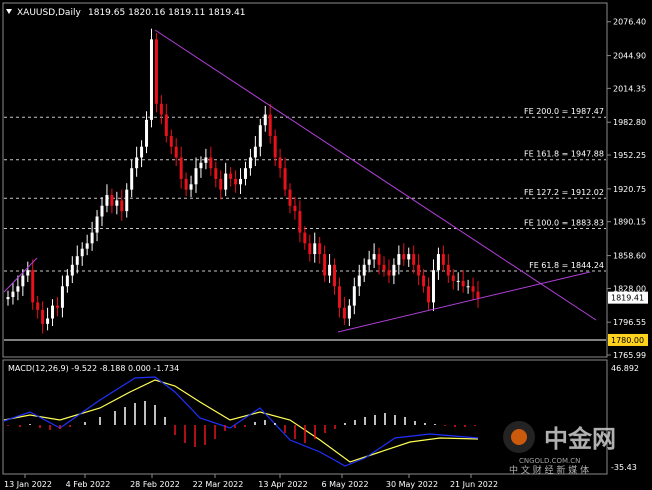 This screenshot has width=652, height=490. What do you see at coordinates (628, 339) in the screenshot?
I see `support-price-box` at bounding box center [628, 339].